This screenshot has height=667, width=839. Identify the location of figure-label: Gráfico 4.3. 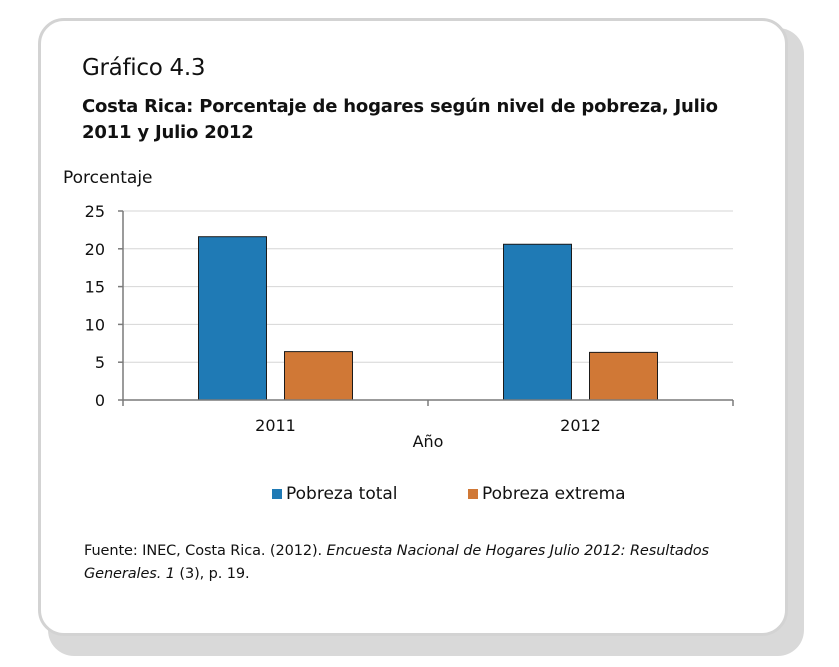
(144, 68).